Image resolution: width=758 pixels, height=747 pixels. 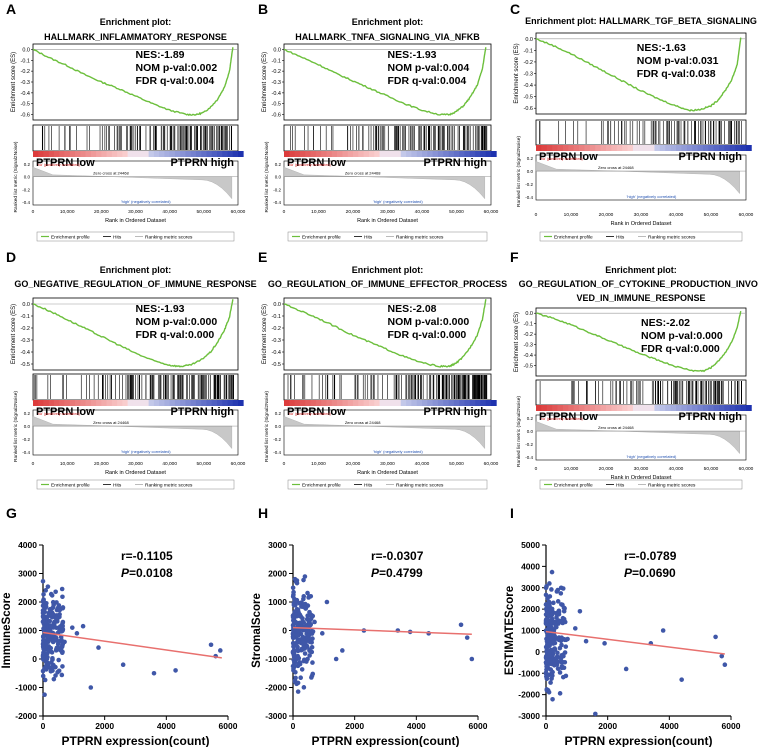 What do you see at coordinates (277, 452) in the screenshot?
I see `metric-ytick-label: -0.4` at bounding box center [277, 452].